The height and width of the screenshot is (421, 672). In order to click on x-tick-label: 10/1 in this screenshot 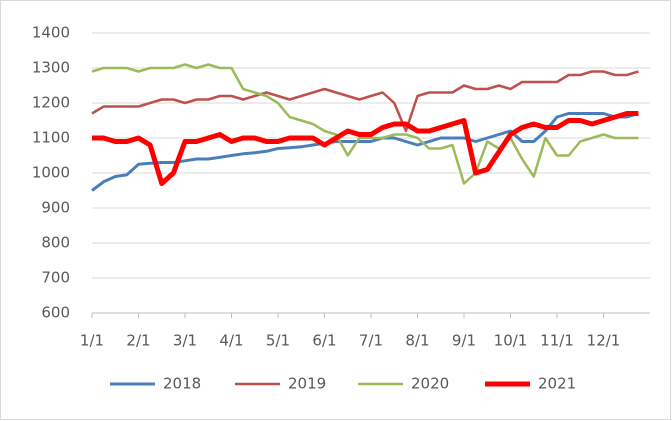, I will do `click(511, 341)`.